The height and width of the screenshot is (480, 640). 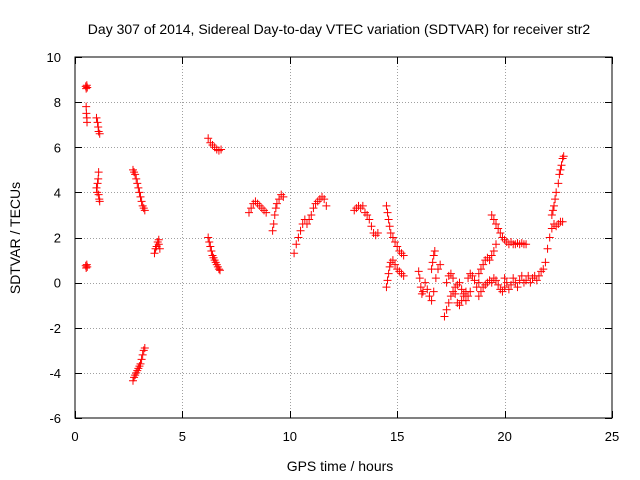 What do you see at coordinates (15, 238) in the screenshot?
I see `y-axis-title: SDTVAR / TECUs` at bounding box center [15, 238].